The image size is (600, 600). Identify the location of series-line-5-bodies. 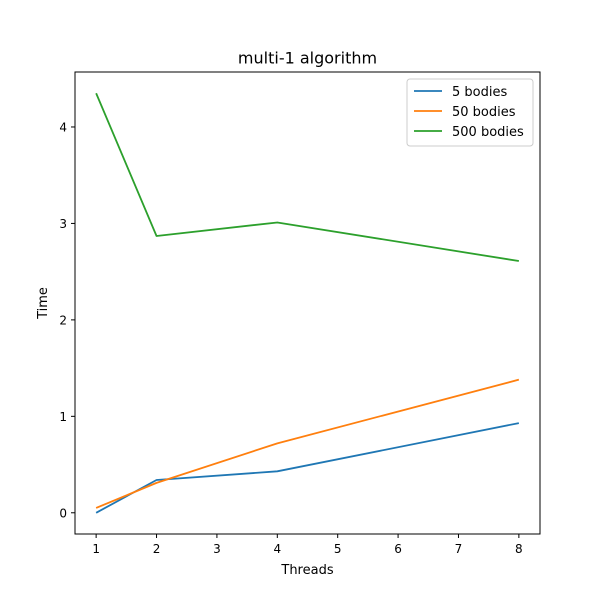
(307, 468).